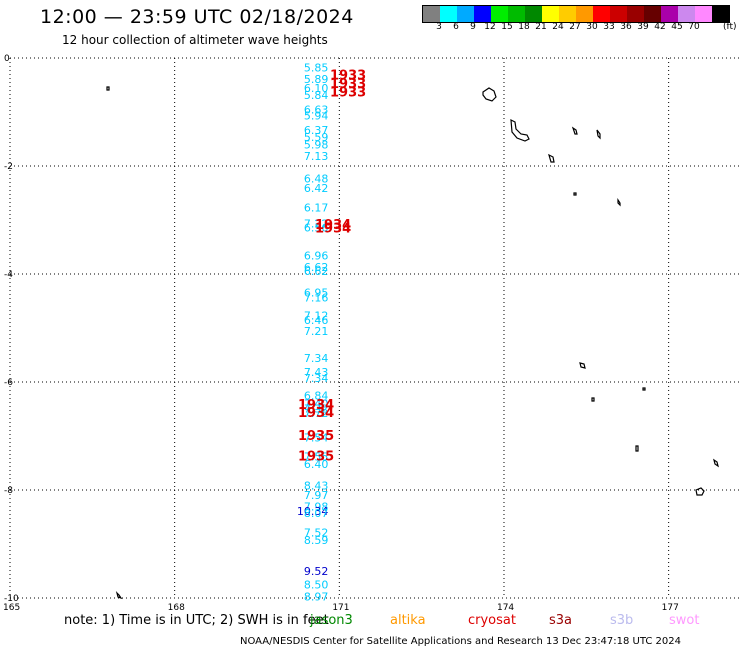 This screenshot has width=740, height=650. Describe the element at coordinates (694, 27) in the screenshot. I see `color-scale-label: 70` at that location.